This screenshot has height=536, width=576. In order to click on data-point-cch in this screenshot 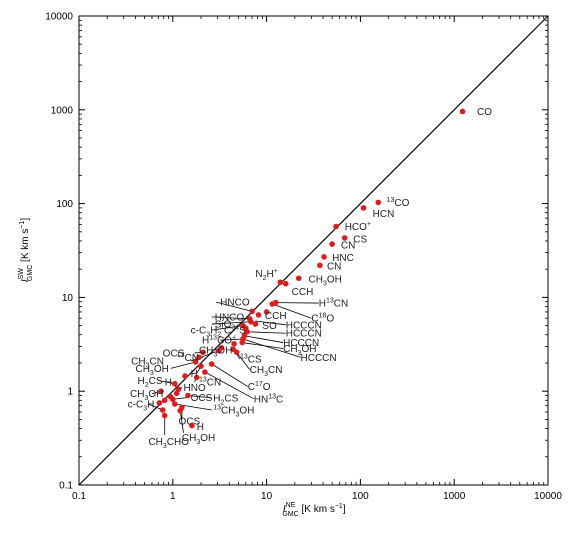, I will do `click(258, 315)`.